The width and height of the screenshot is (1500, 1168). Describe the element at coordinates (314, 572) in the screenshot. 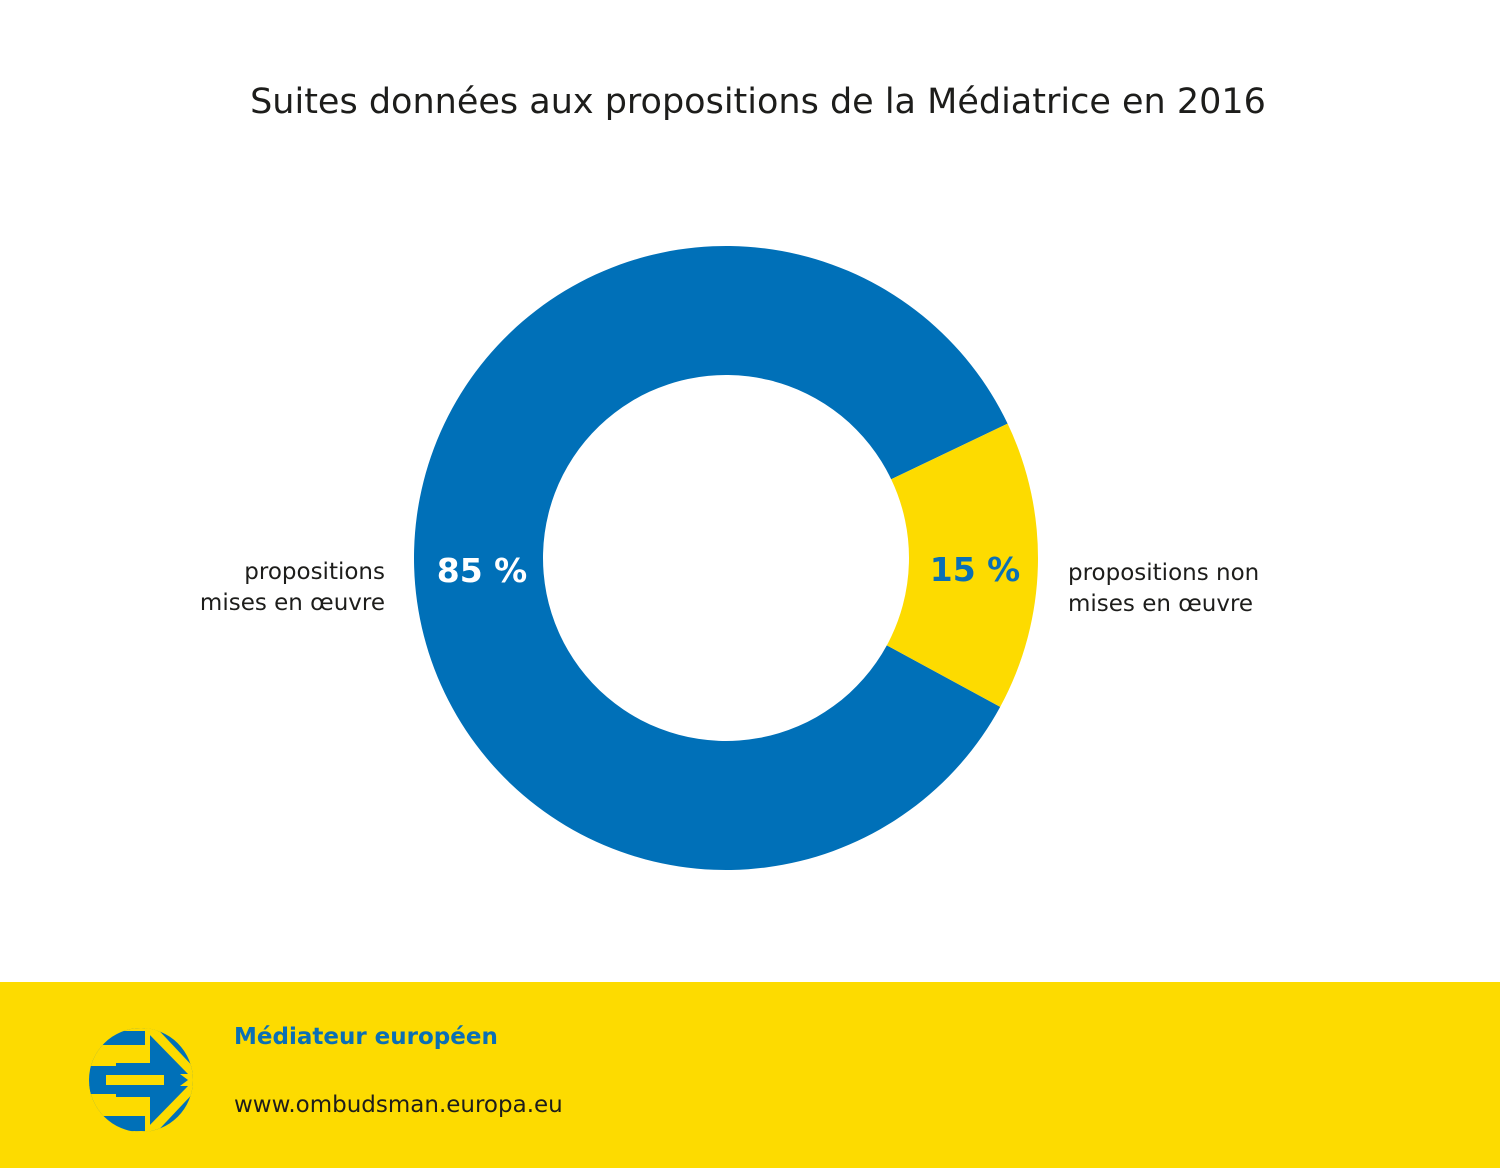

I see `label-line: propositions` at that location.